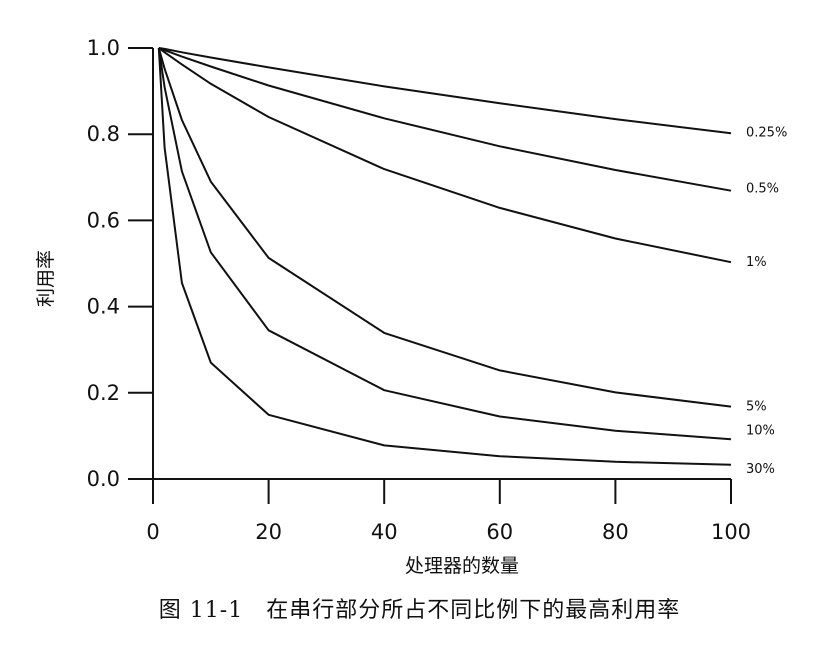  I want to click on x-tick-label: 0, so click(152, 532).